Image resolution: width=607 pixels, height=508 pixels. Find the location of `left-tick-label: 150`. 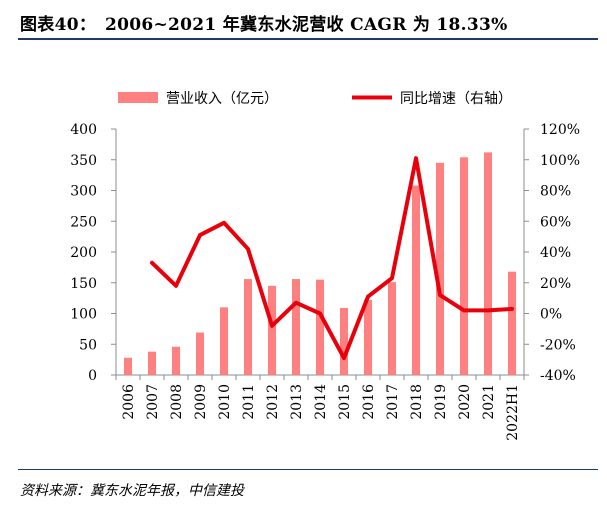

left-tick-label: 150 is located at coordinates (83, 284).